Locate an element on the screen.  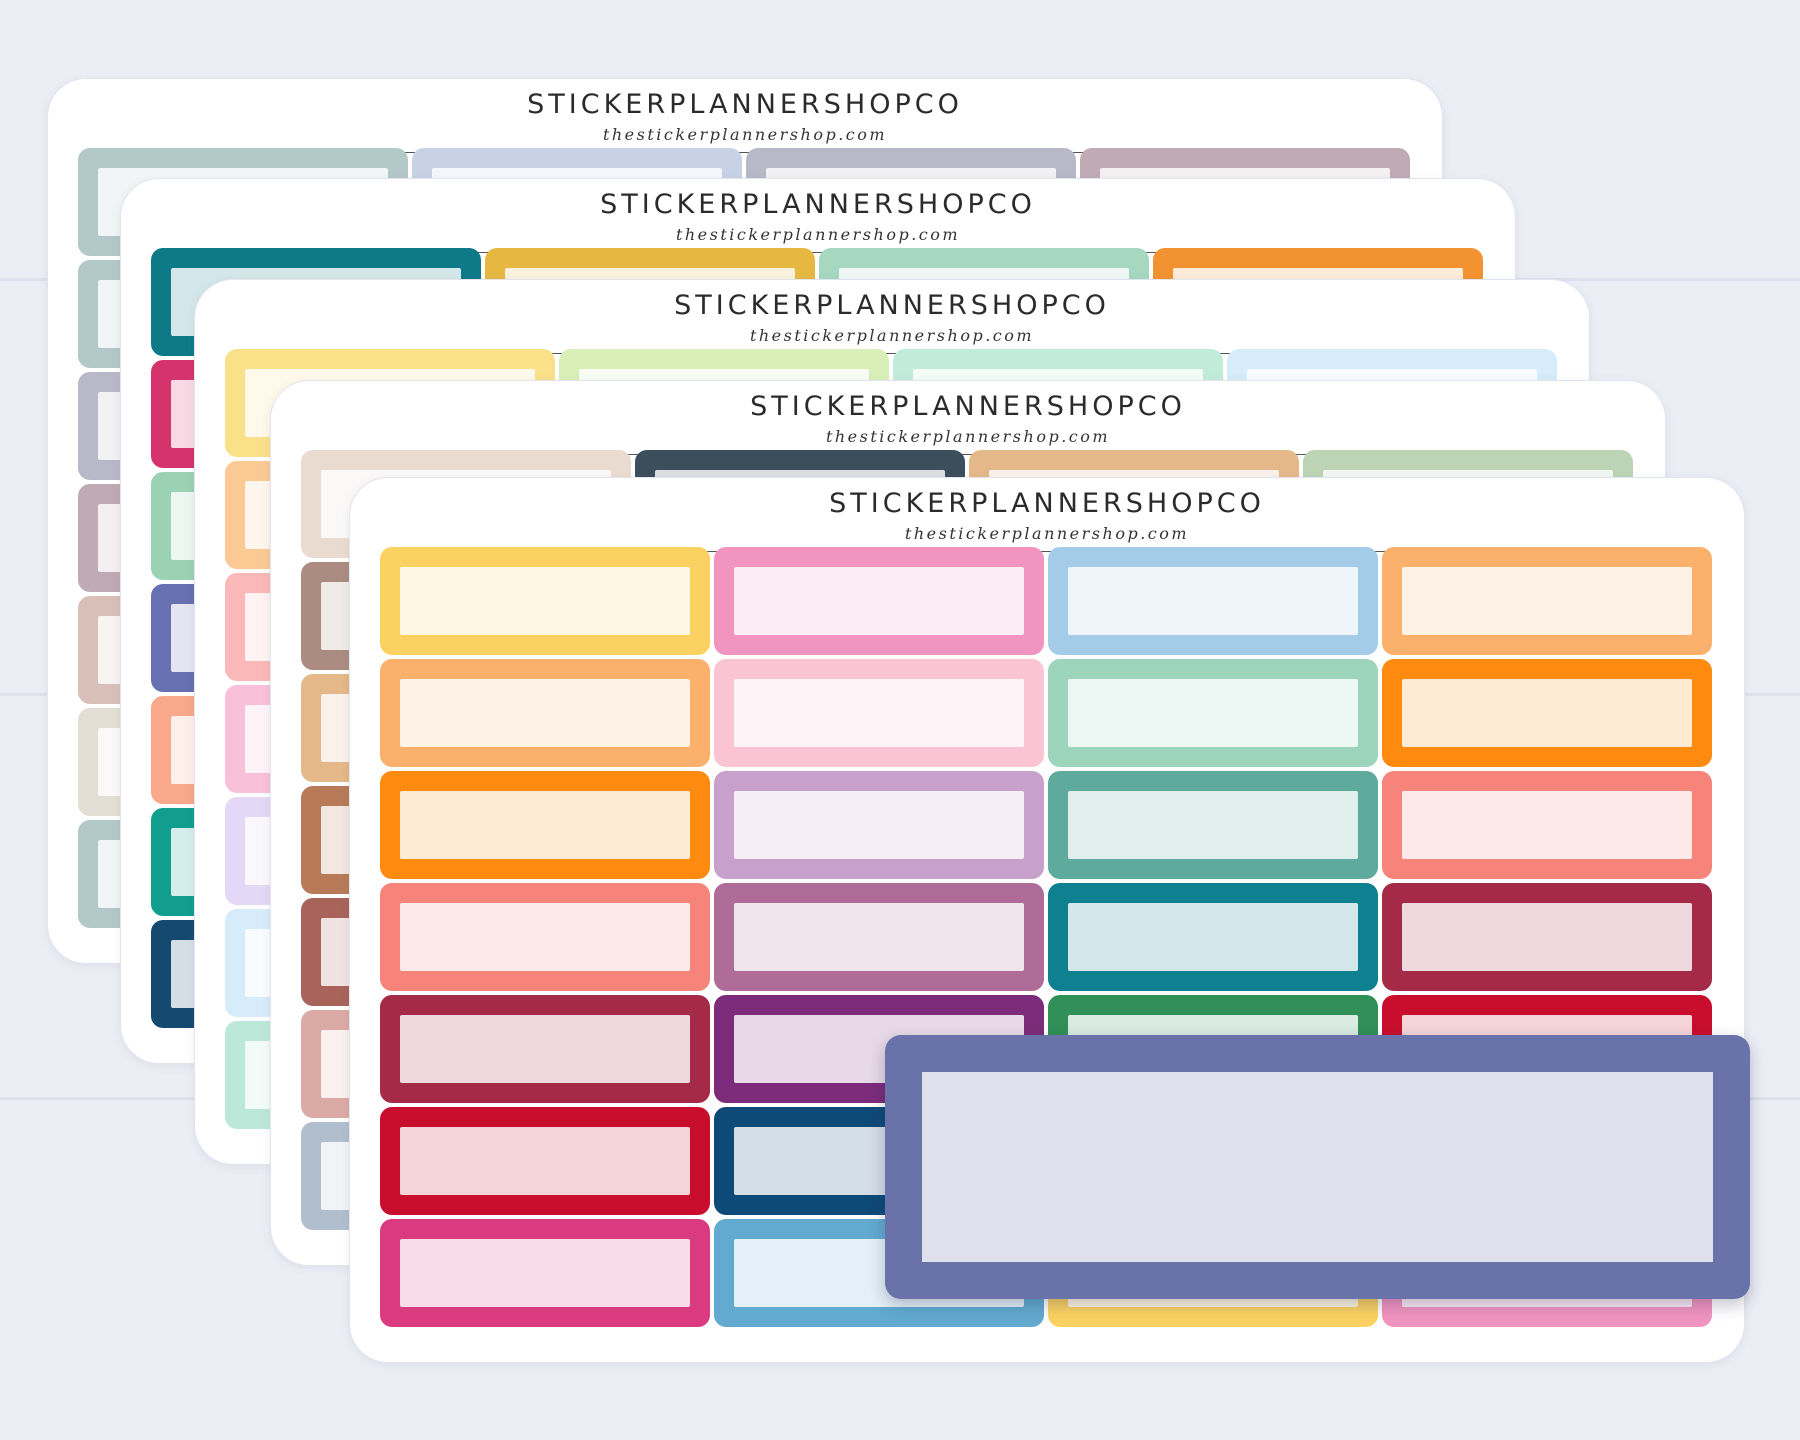
featured-sticker is located at coordinates (1317, 1167).